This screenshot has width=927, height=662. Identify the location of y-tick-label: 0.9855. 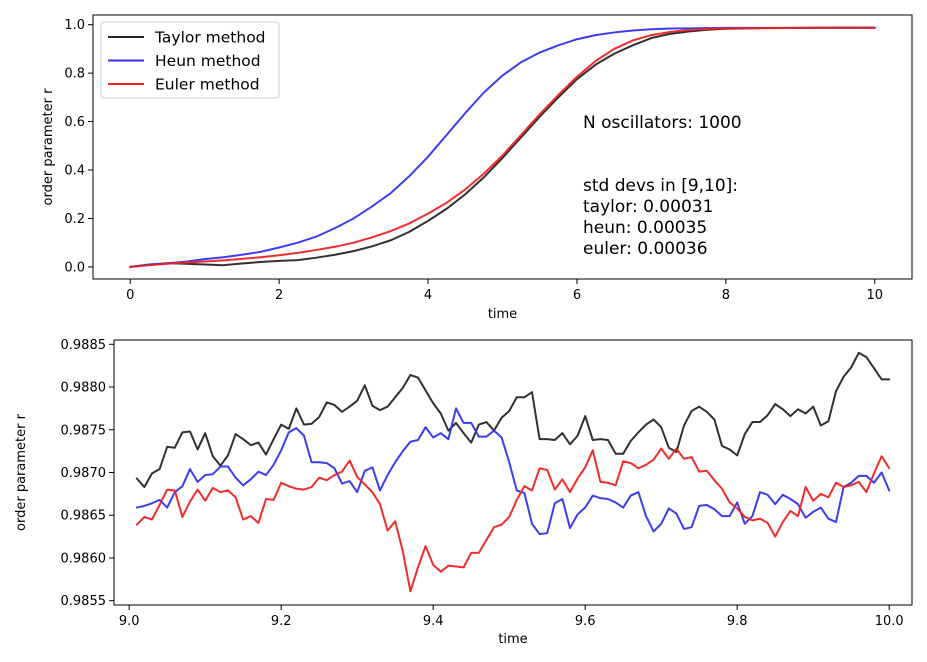
(84, 601).